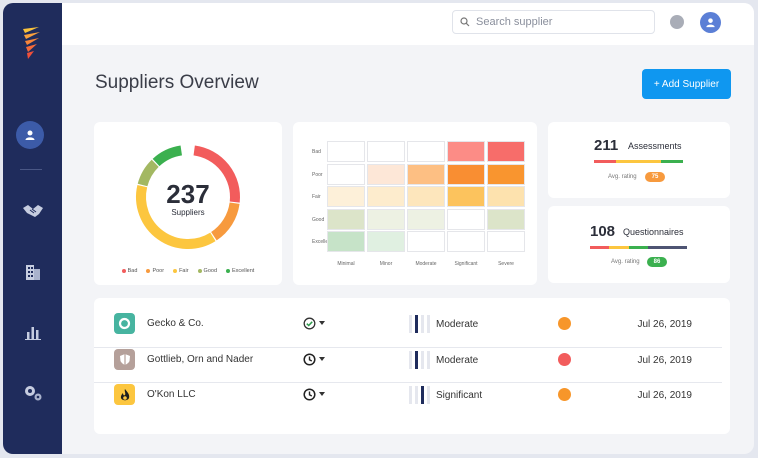 The width and height of the screenshot is (758, 458). I want to click on supplier-name: Gecko & Co., so click(175, 323).